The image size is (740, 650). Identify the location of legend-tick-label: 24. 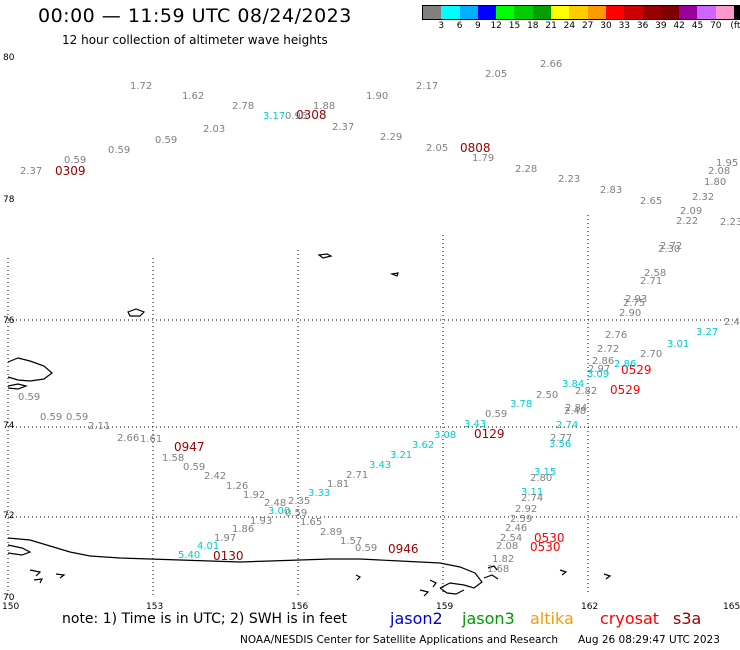
(569, 26).